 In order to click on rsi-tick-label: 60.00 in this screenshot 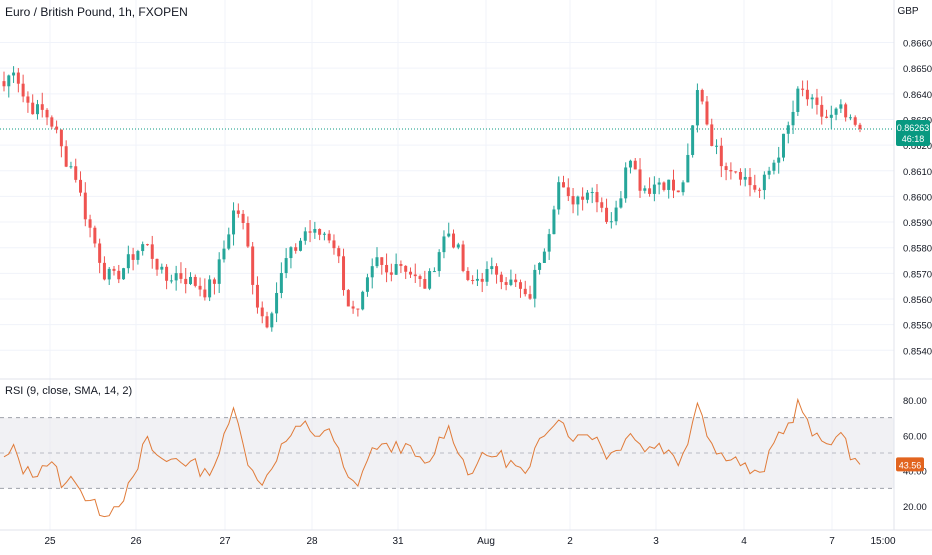, I will do `click(915, 436)`.